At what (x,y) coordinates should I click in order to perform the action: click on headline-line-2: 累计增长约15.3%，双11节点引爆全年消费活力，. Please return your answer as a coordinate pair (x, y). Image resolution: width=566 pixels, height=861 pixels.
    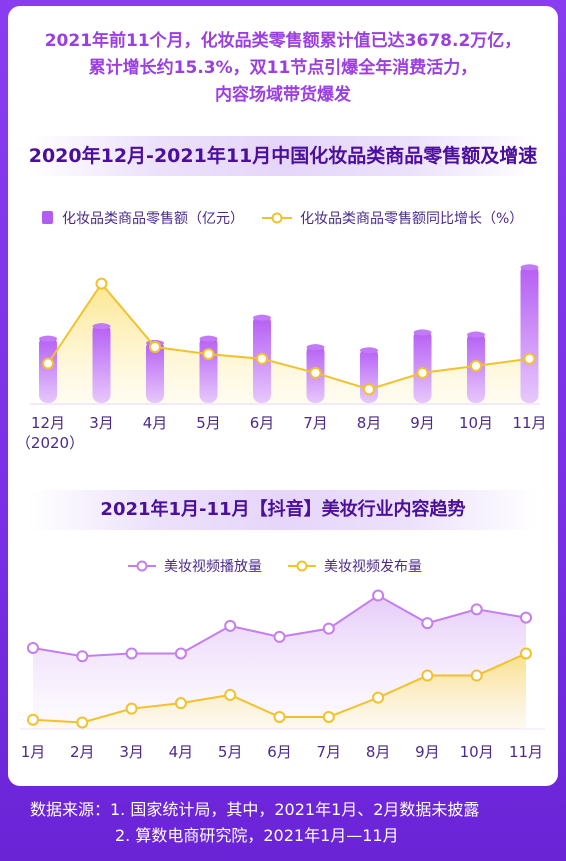
    Looking at the image, I should click on (283, 68).